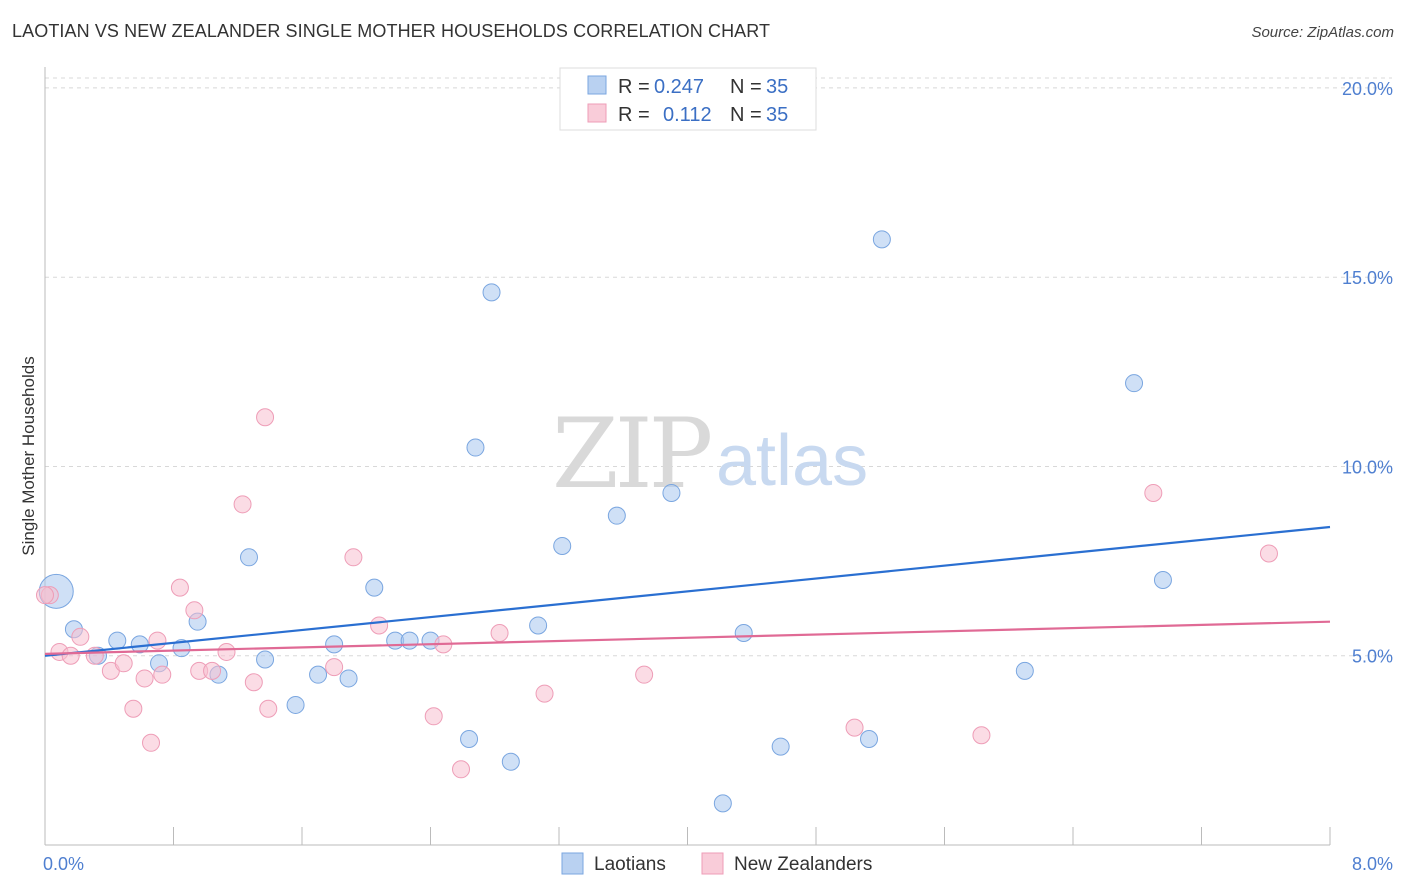  Describe the element at coordinates (777, 87) in the screenshot. I see `legend-n-value-laotians: 35` at that location.